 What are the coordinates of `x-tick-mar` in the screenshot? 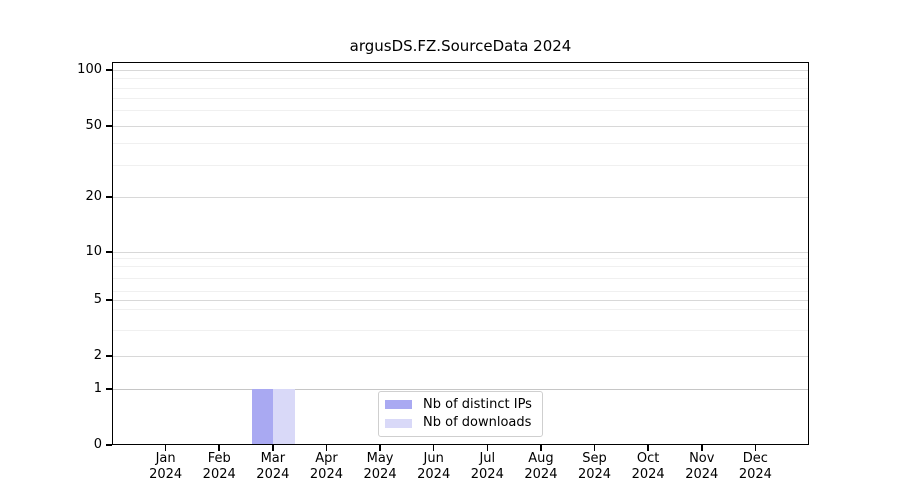 It's located at (273, 448).